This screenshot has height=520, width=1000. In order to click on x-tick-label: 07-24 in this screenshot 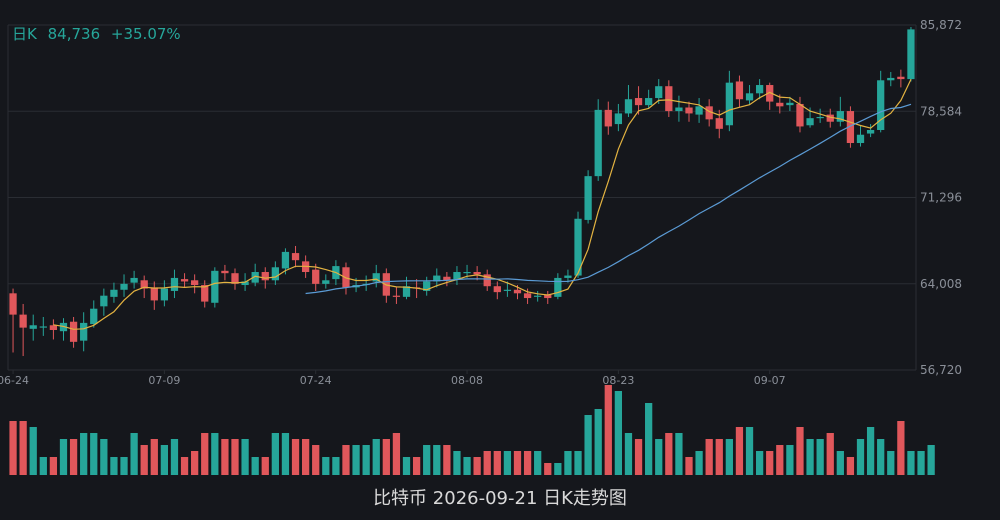, I will do `click(316, 380)`.